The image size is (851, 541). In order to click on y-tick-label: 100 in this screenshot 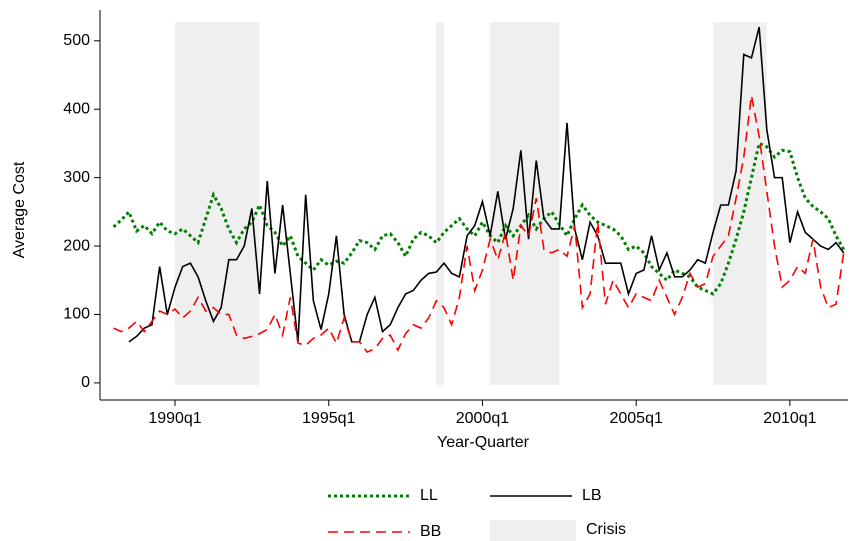, I will do `click(76, 314)`.